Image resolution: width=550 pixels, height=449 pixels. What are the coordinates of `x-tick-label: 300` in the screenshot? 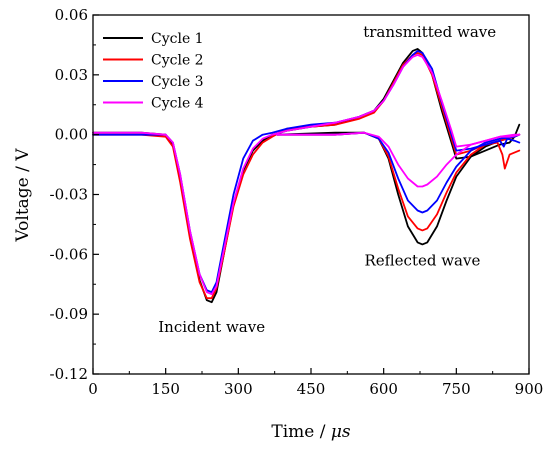 It's located at (238, 389).